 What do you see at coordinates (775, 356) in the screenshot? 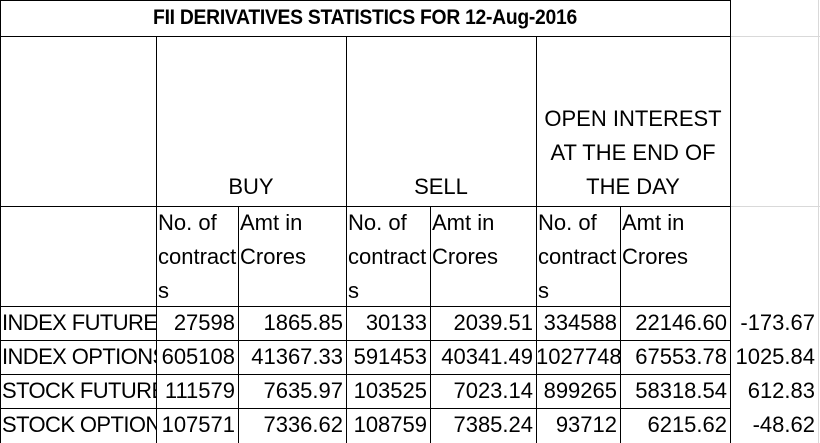
I see `net-cell: 1025.84` at bounding box center [775, 356].